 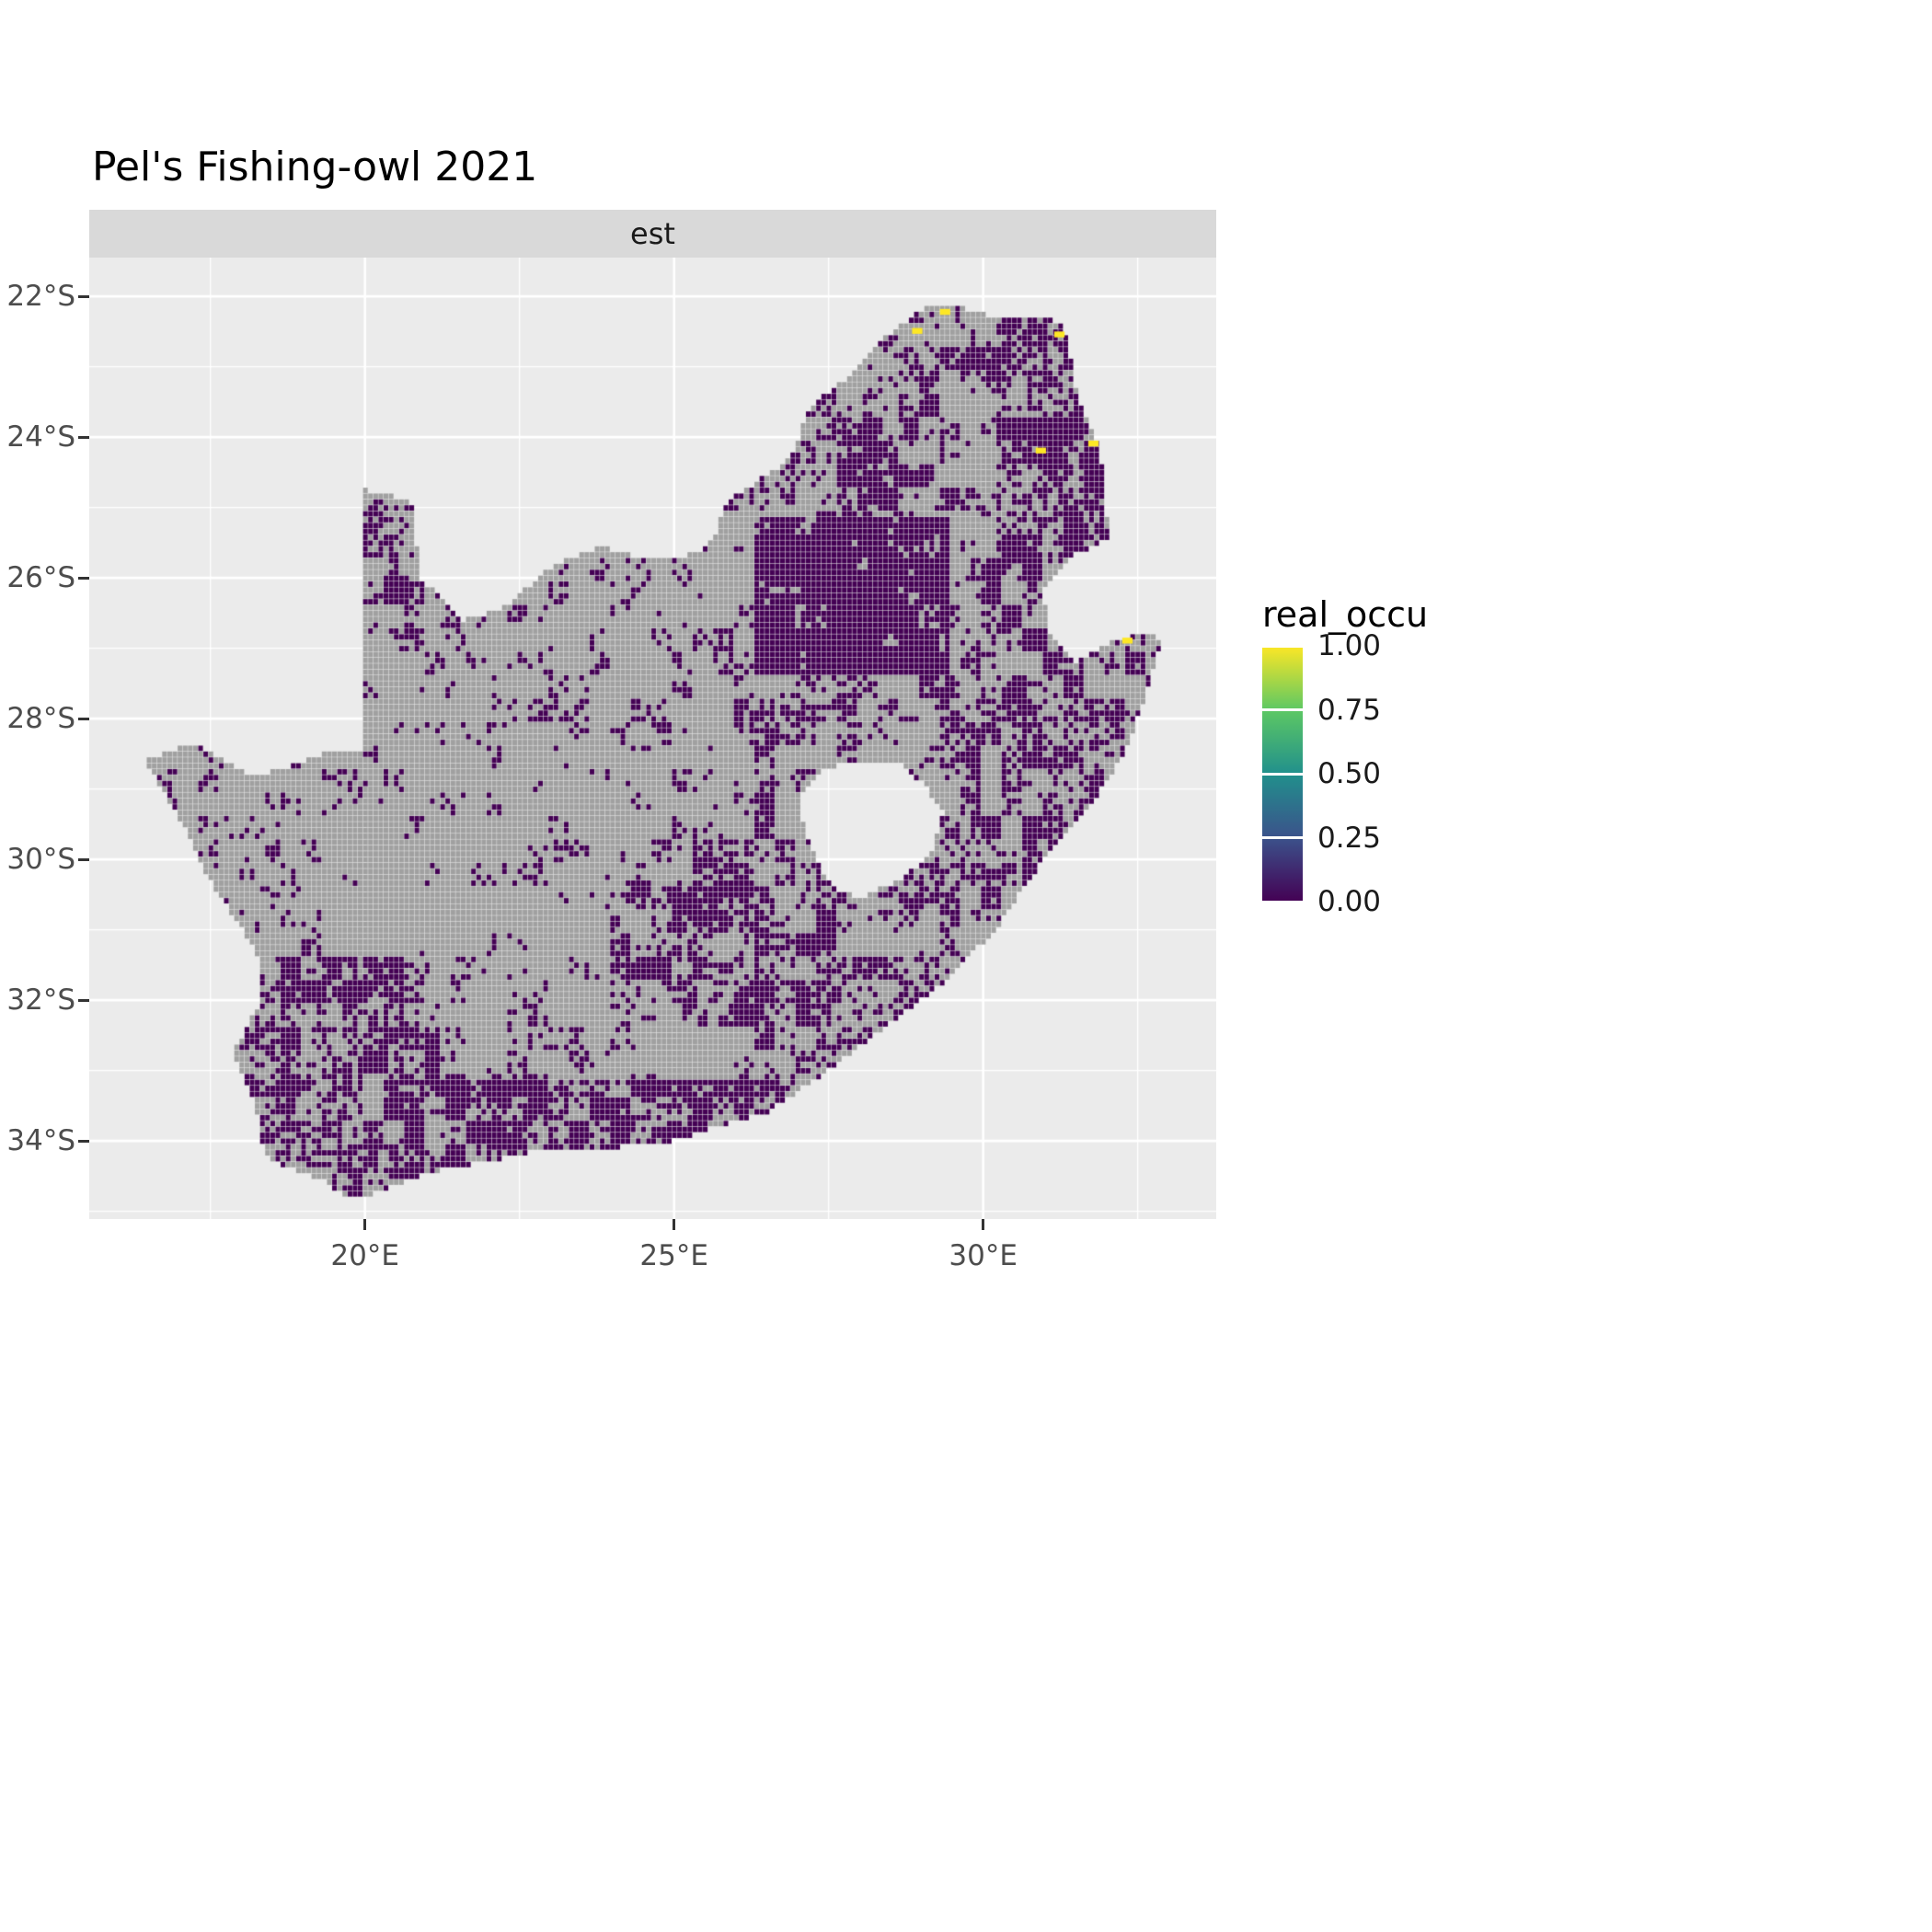 I want to click on y-axis-tick-label: 34°S, so click(x=40, y=1141).